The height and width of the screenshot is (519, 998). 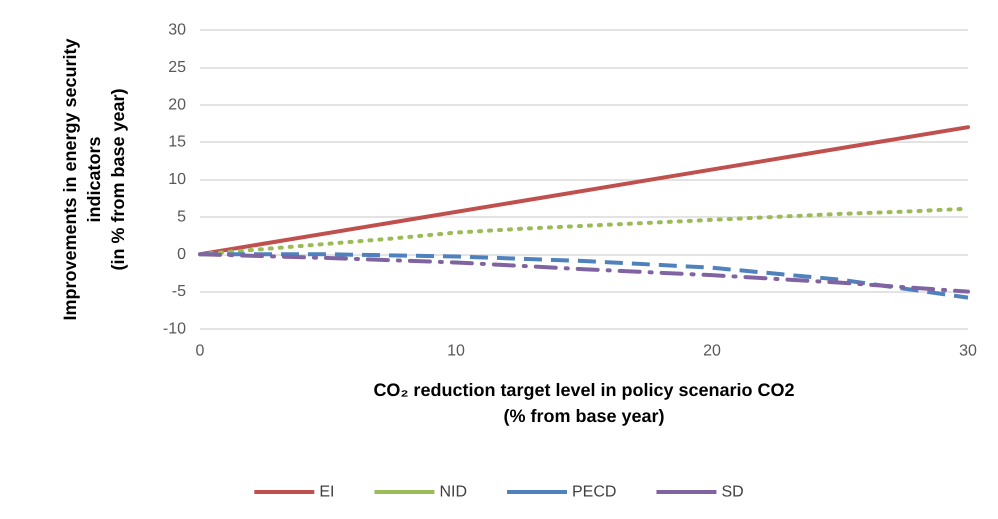 What do you see at coordinates (177, 67) in the screenshot?
I see `y-tick-label: 25` at bounding box center [177, 67].